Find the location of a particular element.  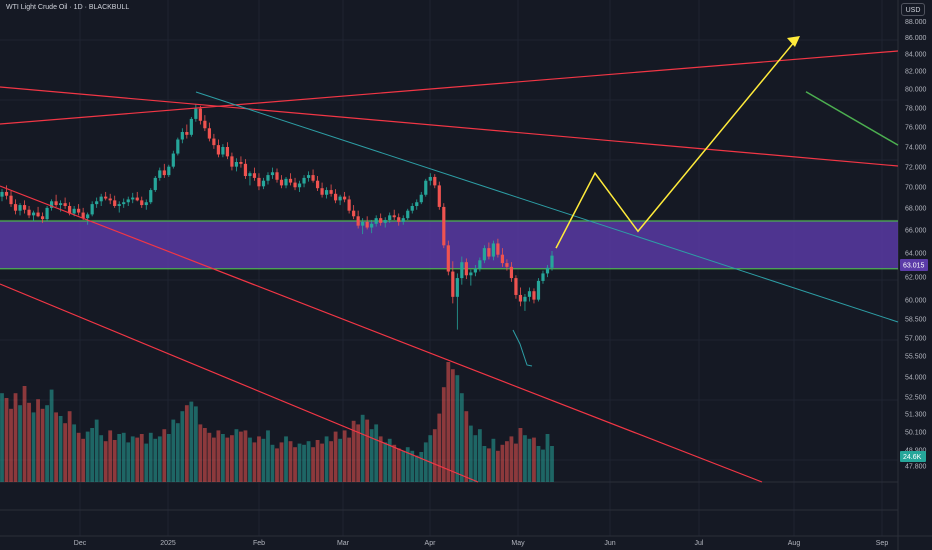

price-tick-2: 84.000 is located at coordinates (916, 55).